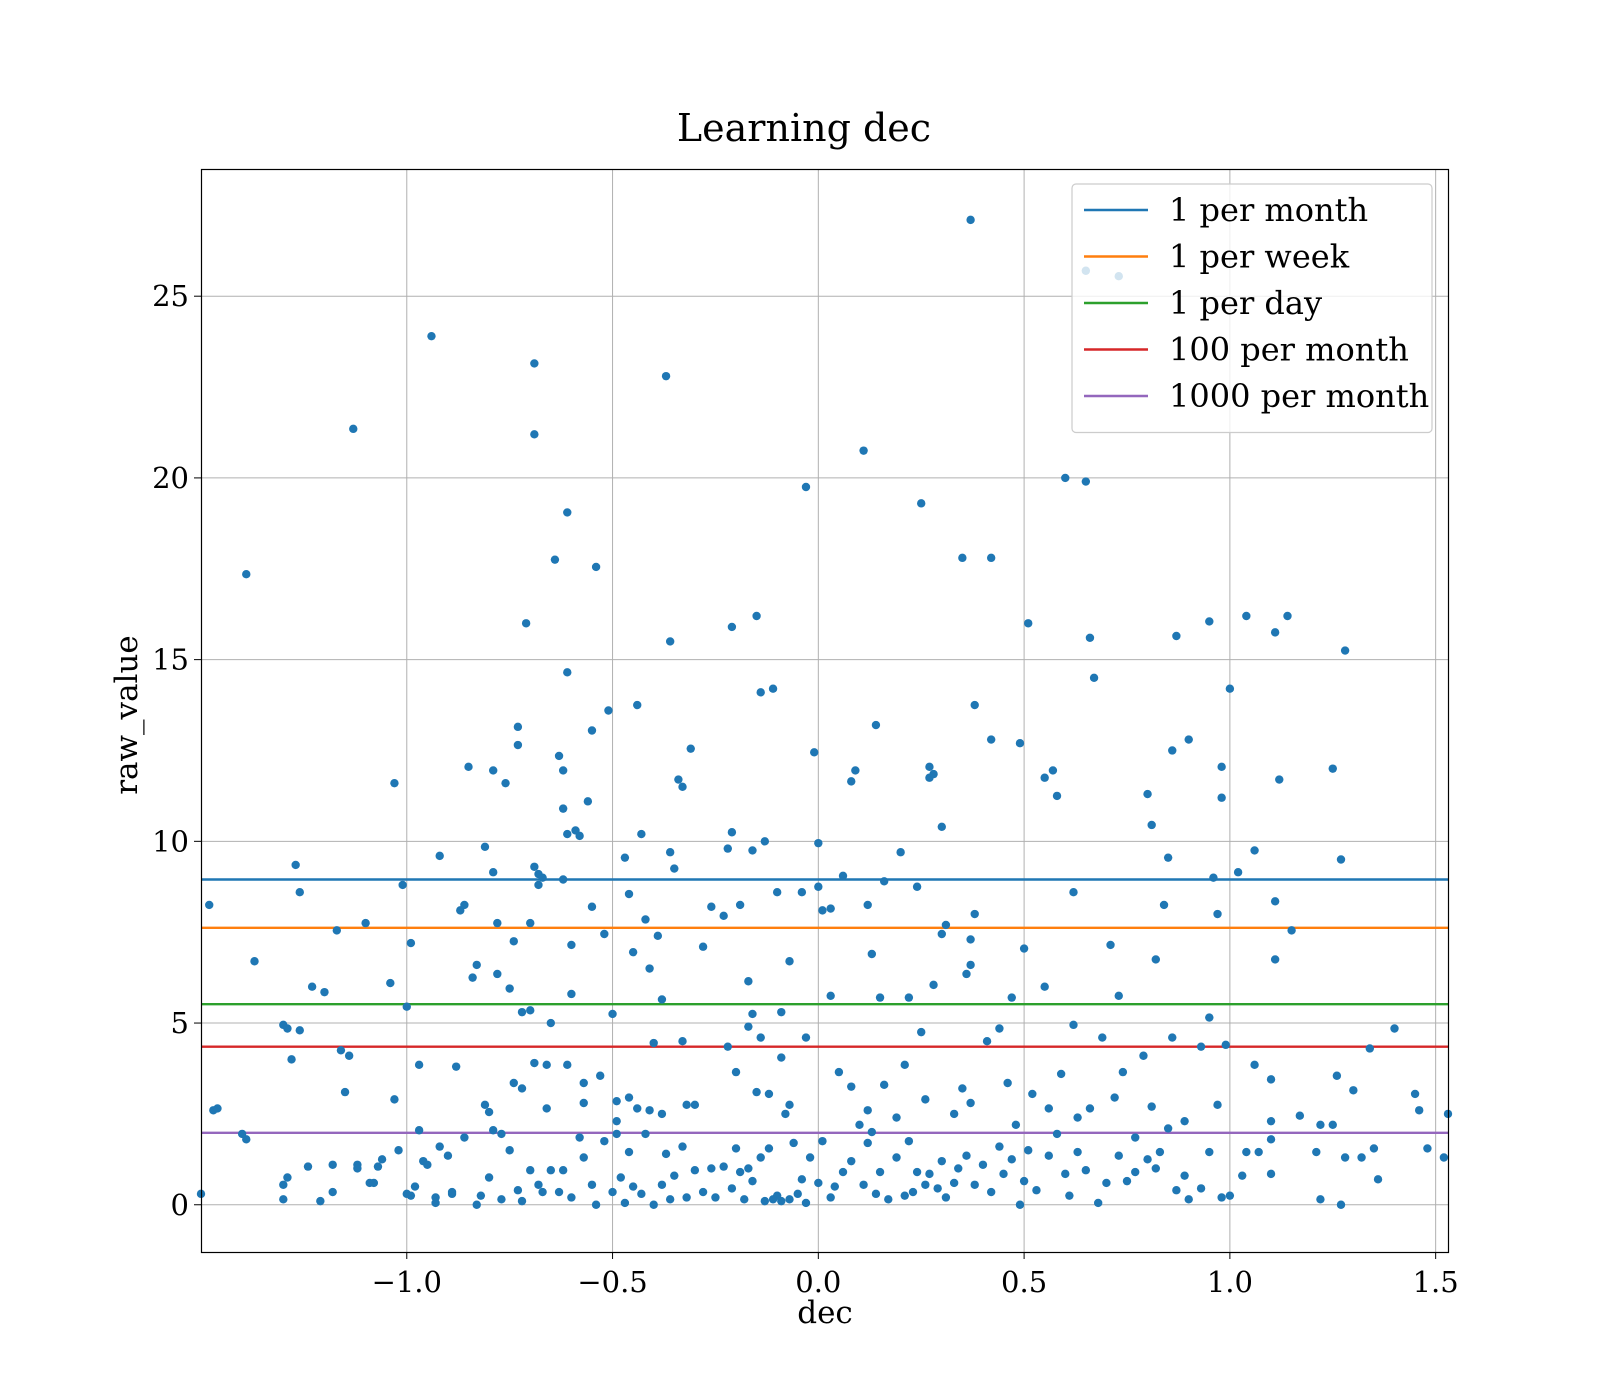 This screenshot has width=1600, height=1400. I want to click on threshold-lines, so click(824, 1006).